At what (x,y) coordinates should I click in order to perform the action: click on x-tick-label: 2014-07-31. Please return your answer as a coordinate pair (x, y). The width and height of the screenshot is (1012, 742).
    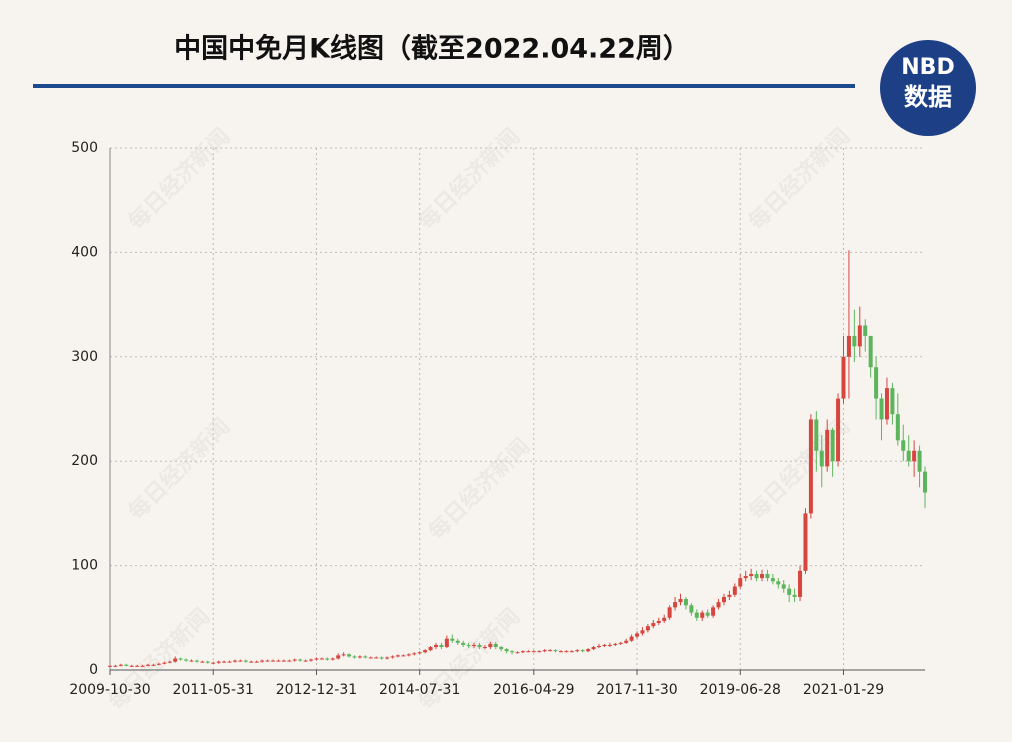
    Looking at the image, I should click on (419, 690).